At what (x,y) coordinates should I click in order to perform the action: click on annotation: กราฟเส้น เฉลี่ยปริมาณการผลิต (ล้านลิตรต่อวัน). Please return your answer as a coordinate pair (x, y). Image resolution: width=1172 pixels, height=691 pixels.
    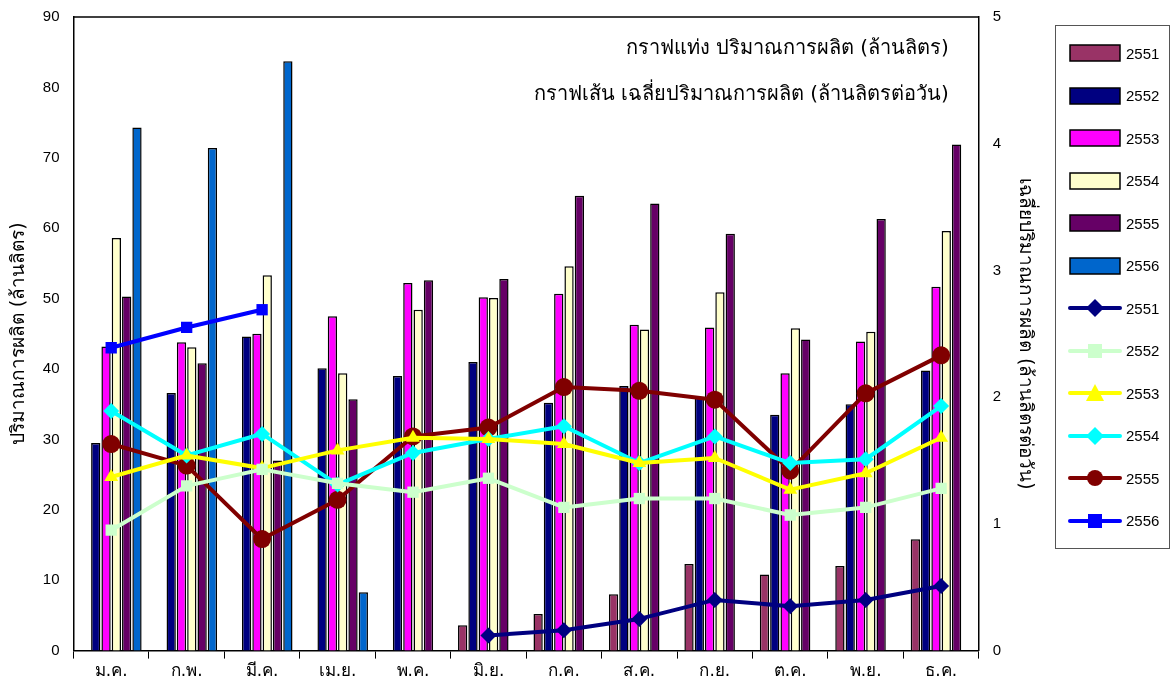
    Looking at the image, I should click on (741, 92).